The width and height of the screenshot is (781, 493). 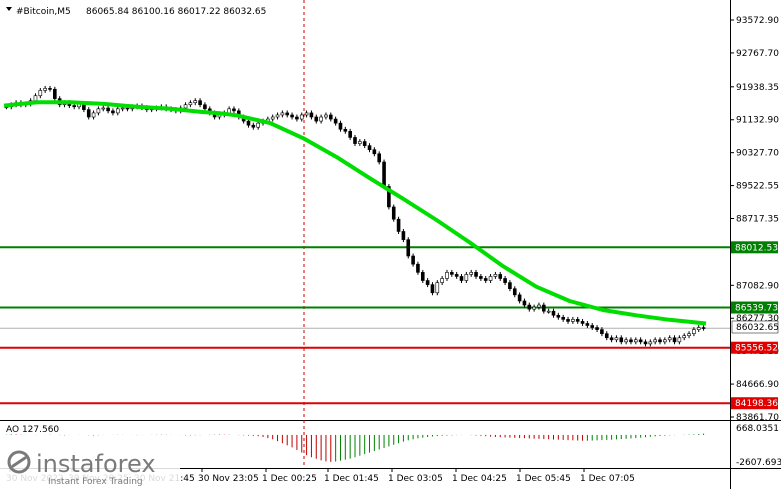 I want to click on x-tick-label: 1 Dec 05:45, so click(x=543, y=479).